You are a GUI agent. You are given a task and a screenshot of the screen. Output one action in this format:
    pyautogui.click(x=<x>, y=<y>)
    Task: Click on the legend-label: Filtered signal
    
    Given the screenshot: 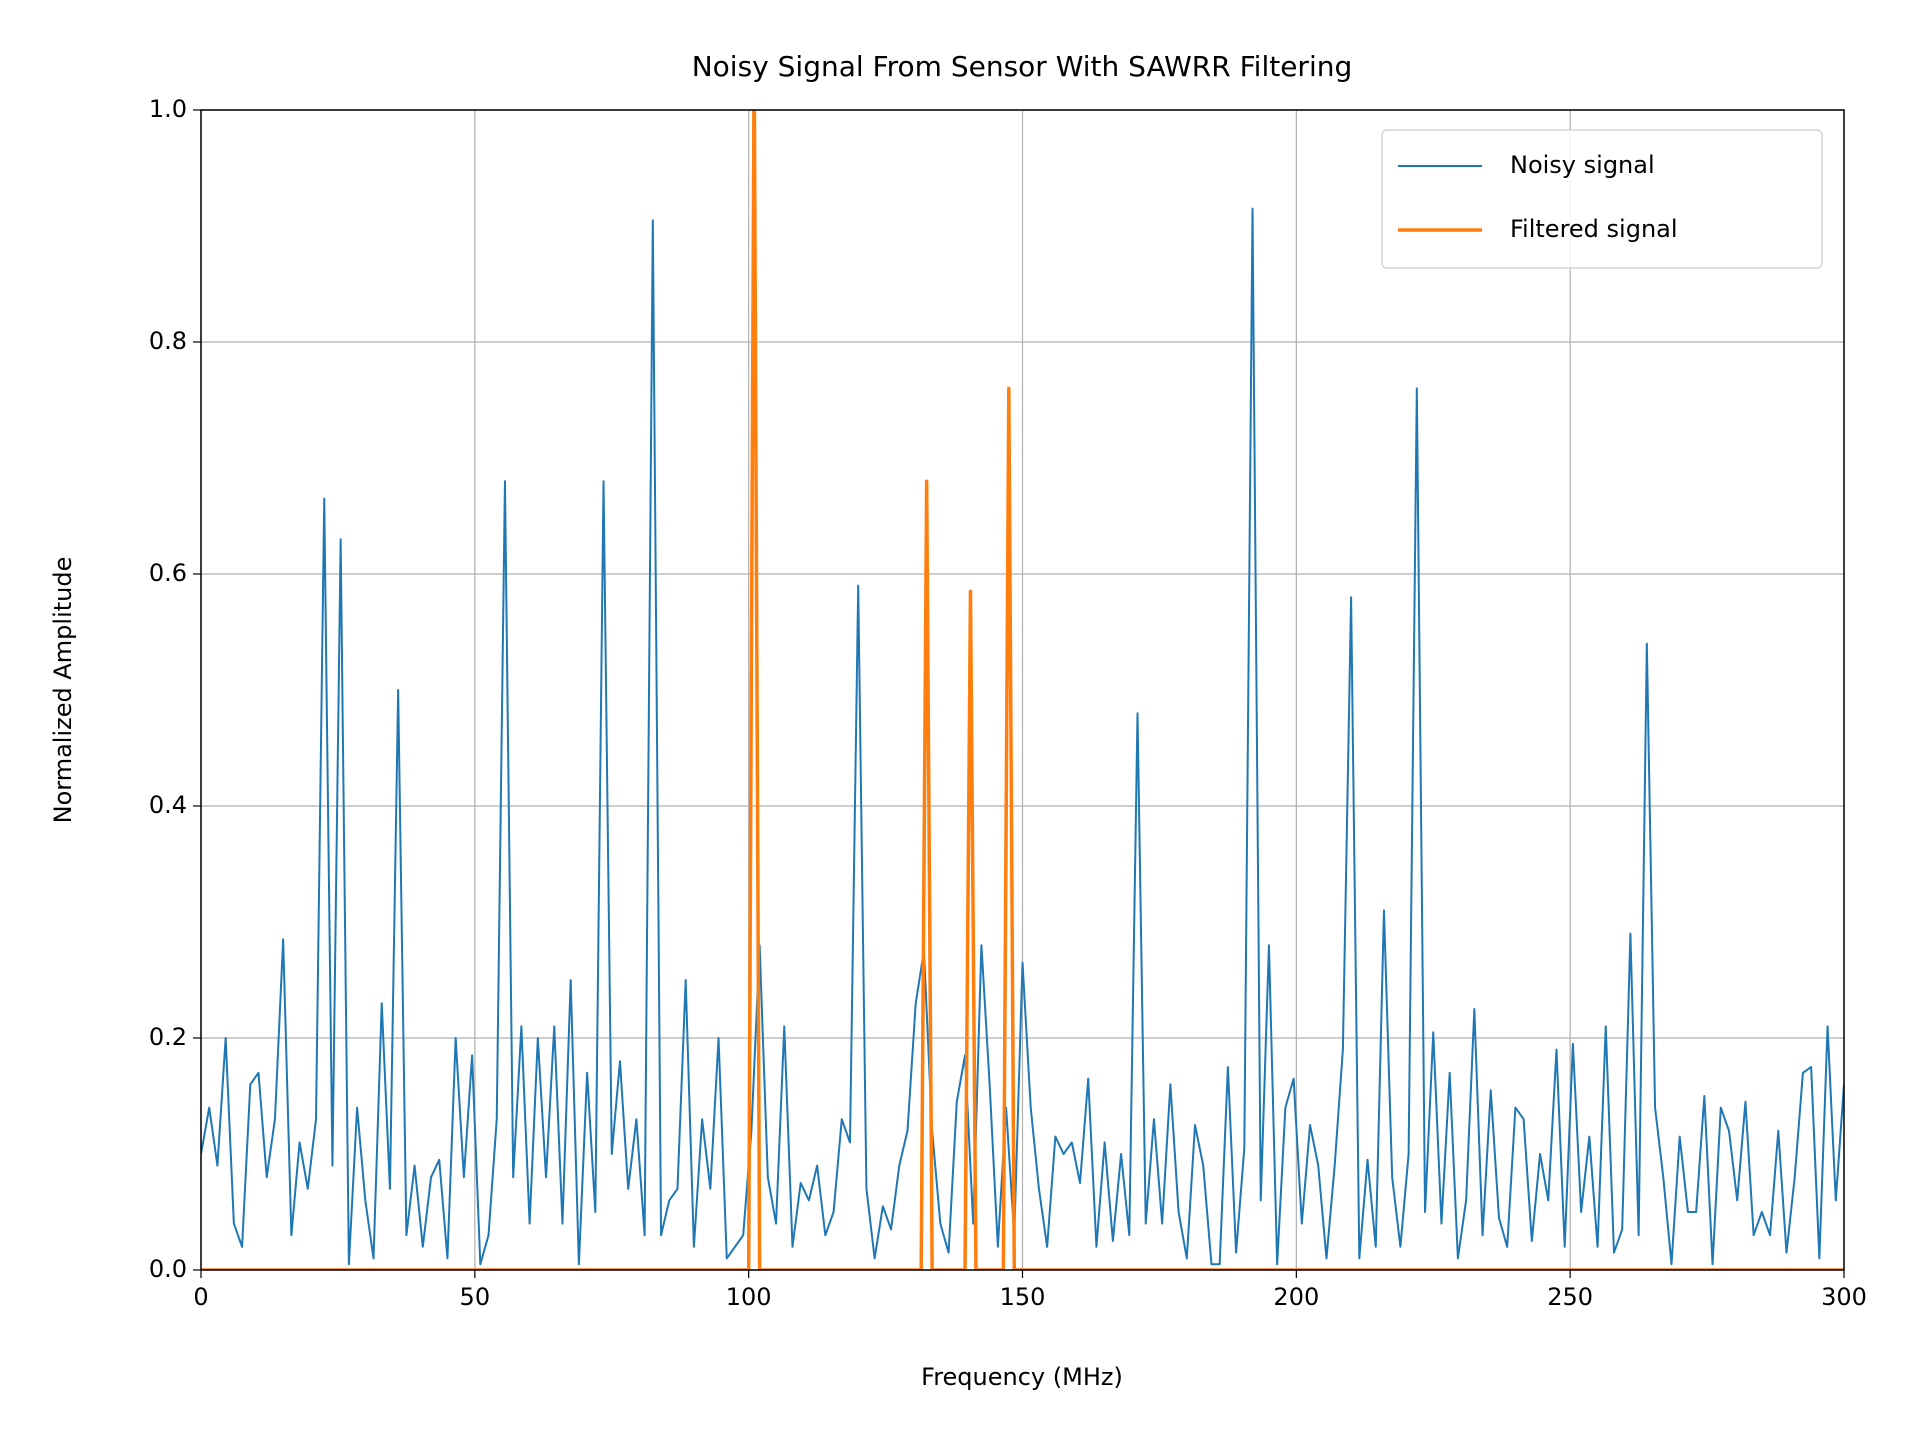 What is the action you would take?
    pyautogui.click(x=1594, y=229)
    